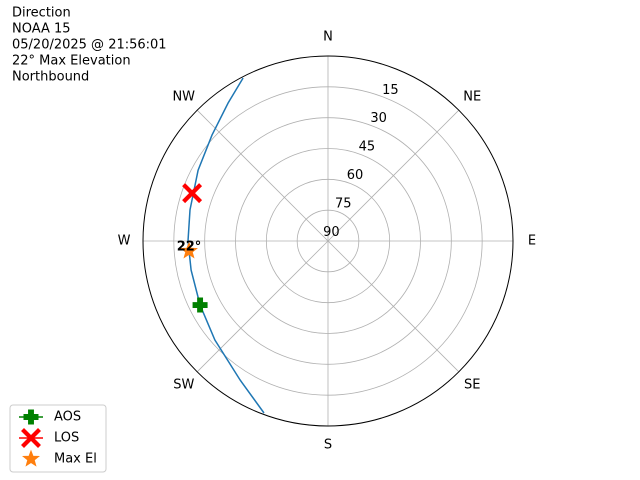  I want to click on chart-title: Direction, so click(41, 13).